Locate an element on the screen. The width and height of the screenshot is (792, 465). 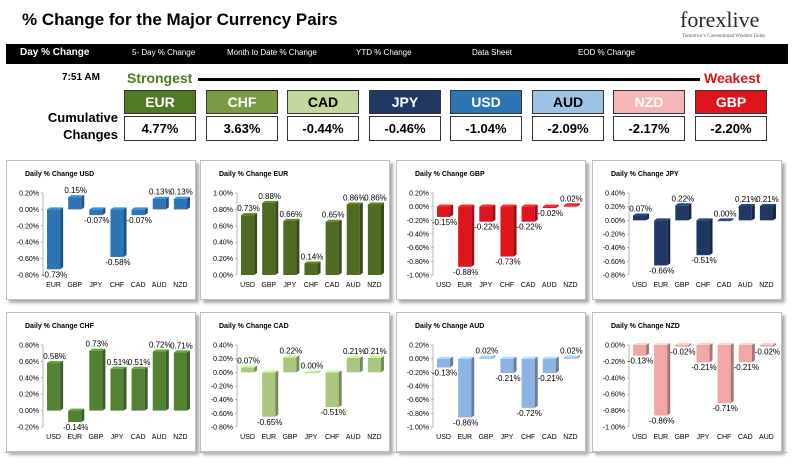
data-label: 0.72% is located at coordinates (160, 345).